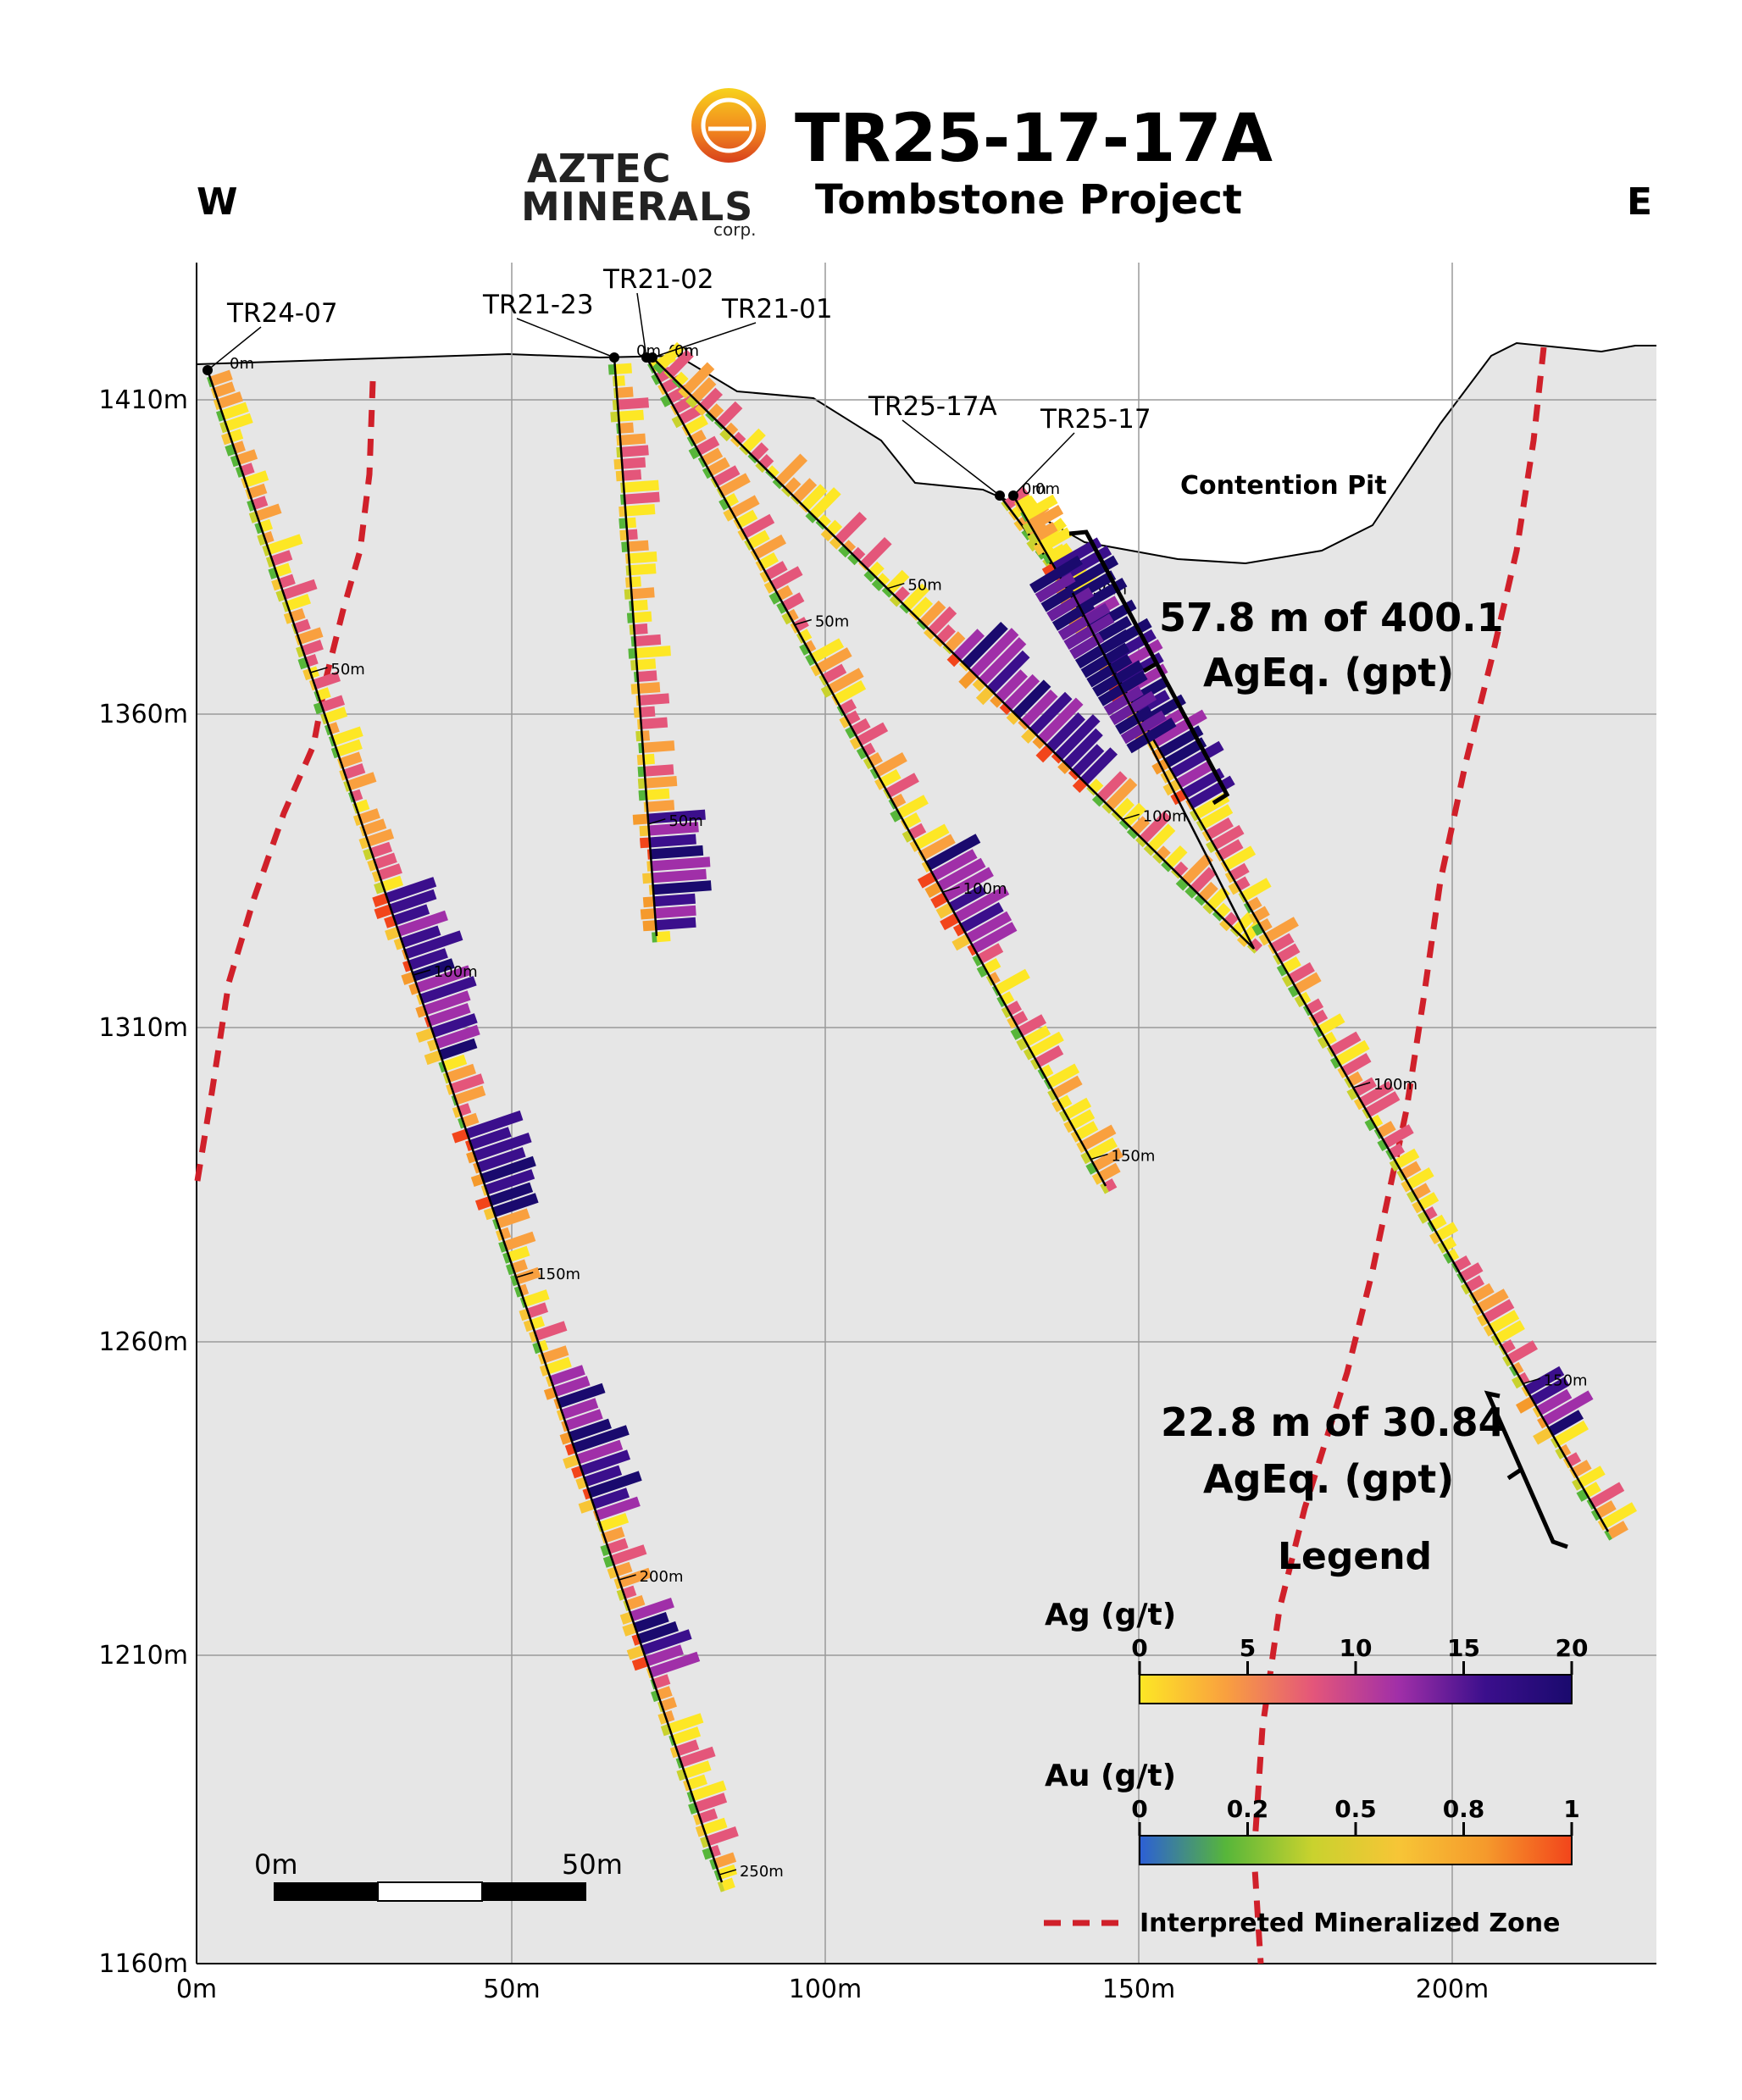  I want to click on depth-label: 100m, so click(1395, 1085).